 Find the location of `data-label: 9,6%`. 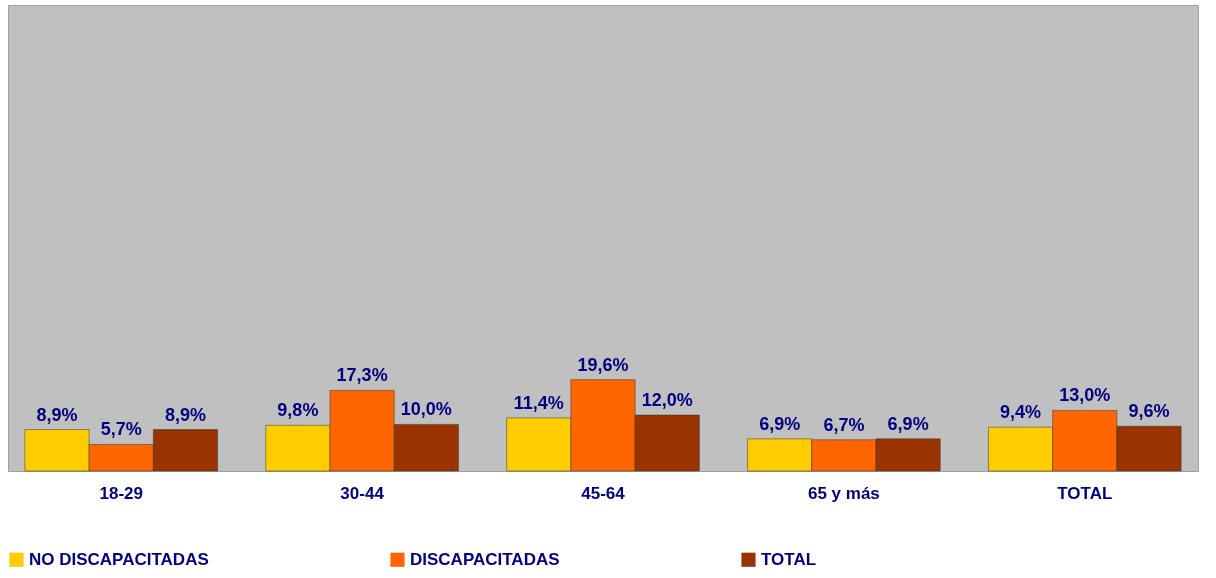

data-label: 9,6% is located at coordinates (1149, 411).